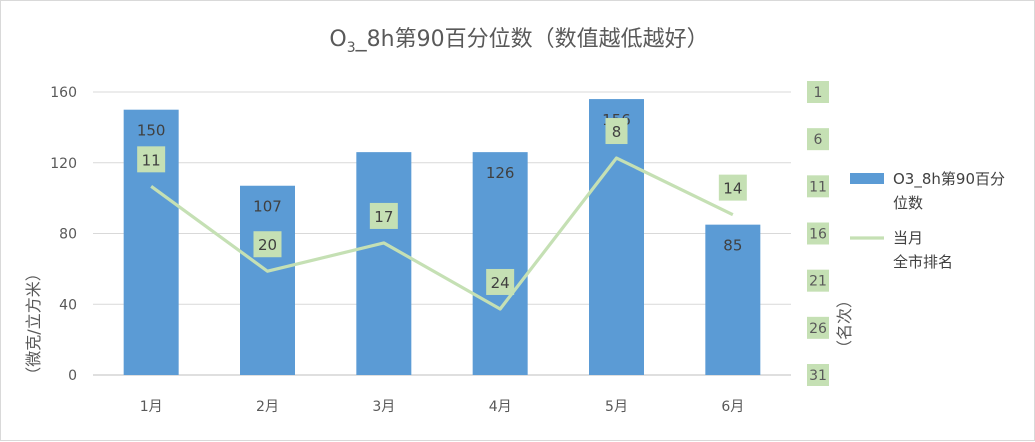 The image size is (1035, 442). I want to click on rank-value-label: 24, so click(500, 283).